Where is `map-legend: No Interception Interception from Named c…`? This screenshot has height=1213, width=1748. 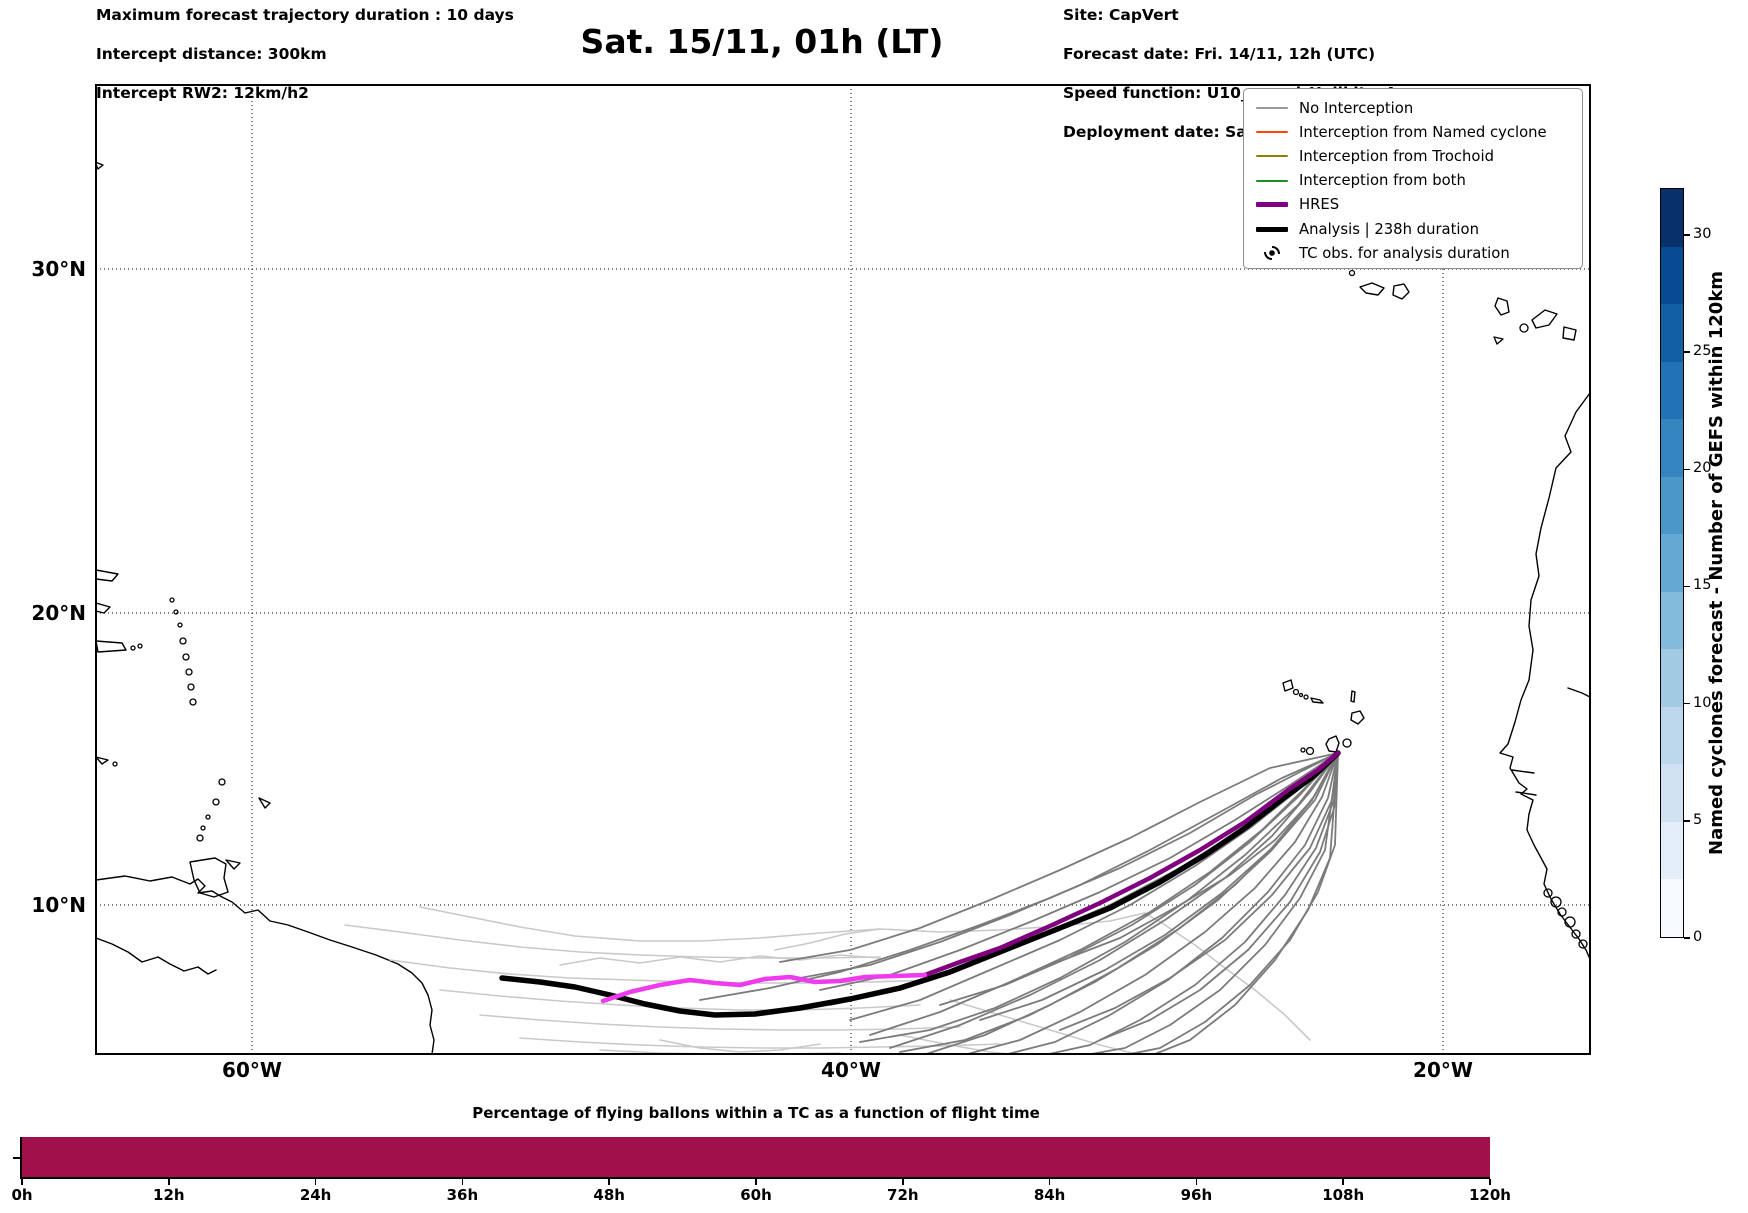 map-legend: No Interception Interception from Named c… is located at coordinates (1413, 178).